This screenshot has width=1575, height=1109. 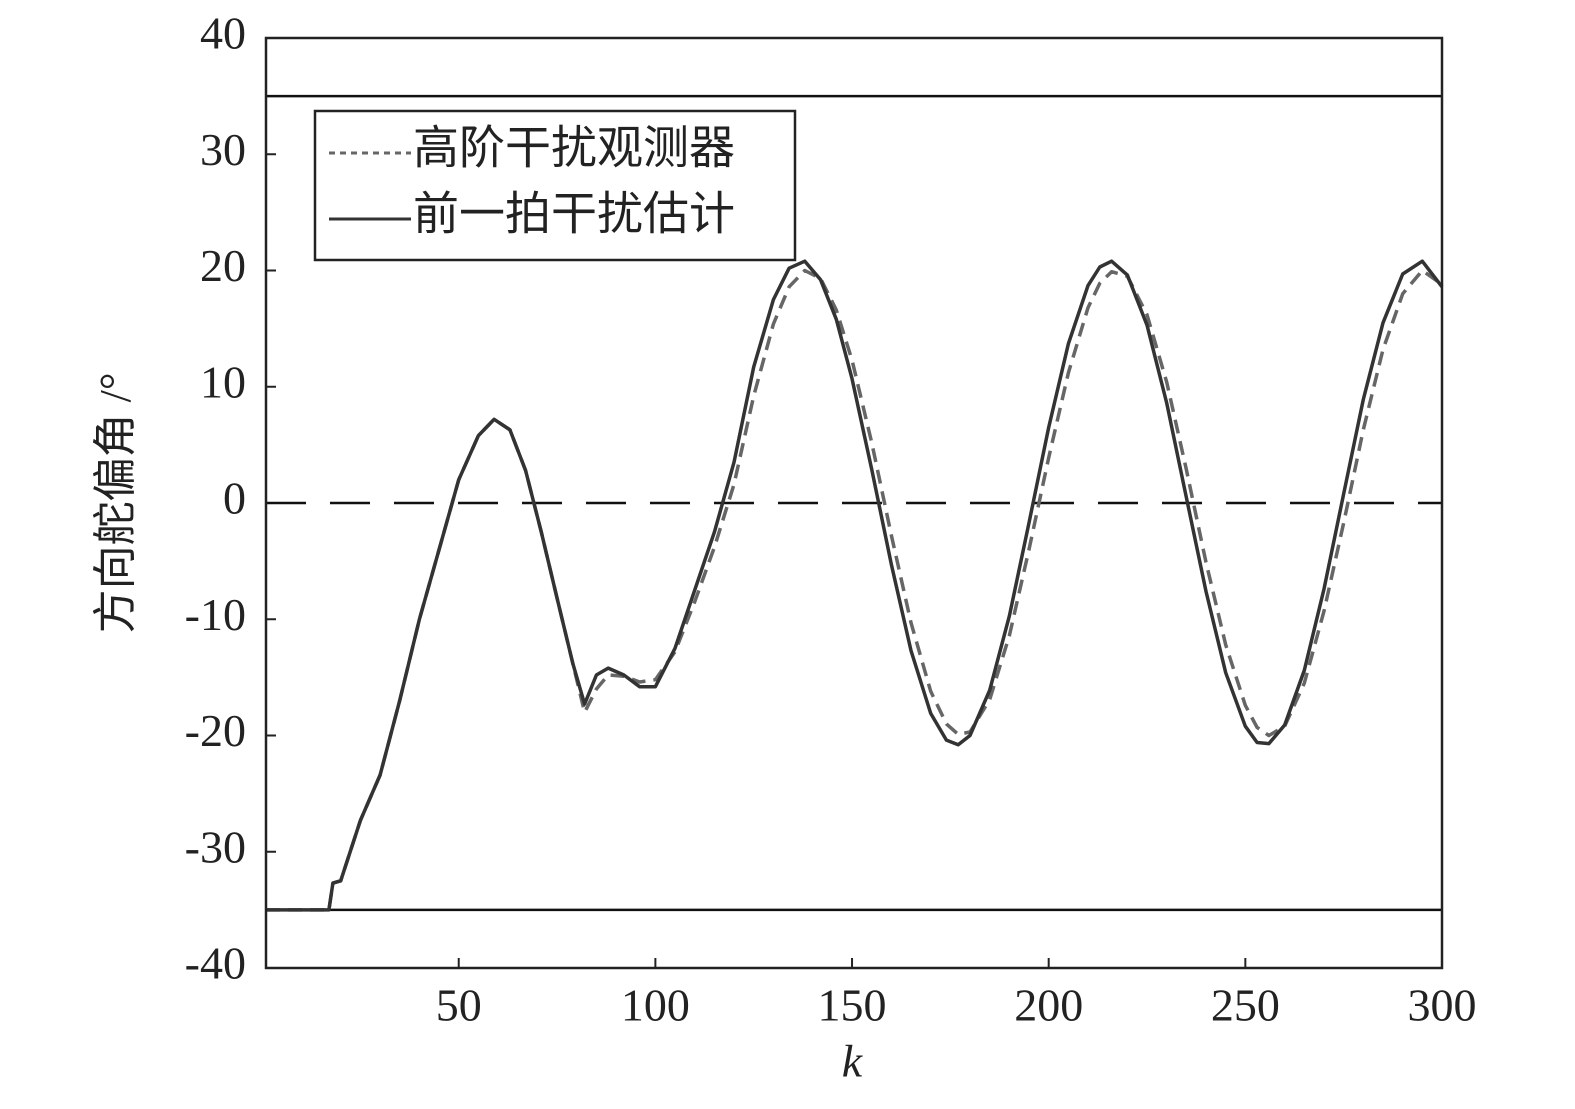 What do you see at coordinates (459, 1005) in the screenshot?
I see `x-tick-label: 50` at bounding box center [459, 1005].